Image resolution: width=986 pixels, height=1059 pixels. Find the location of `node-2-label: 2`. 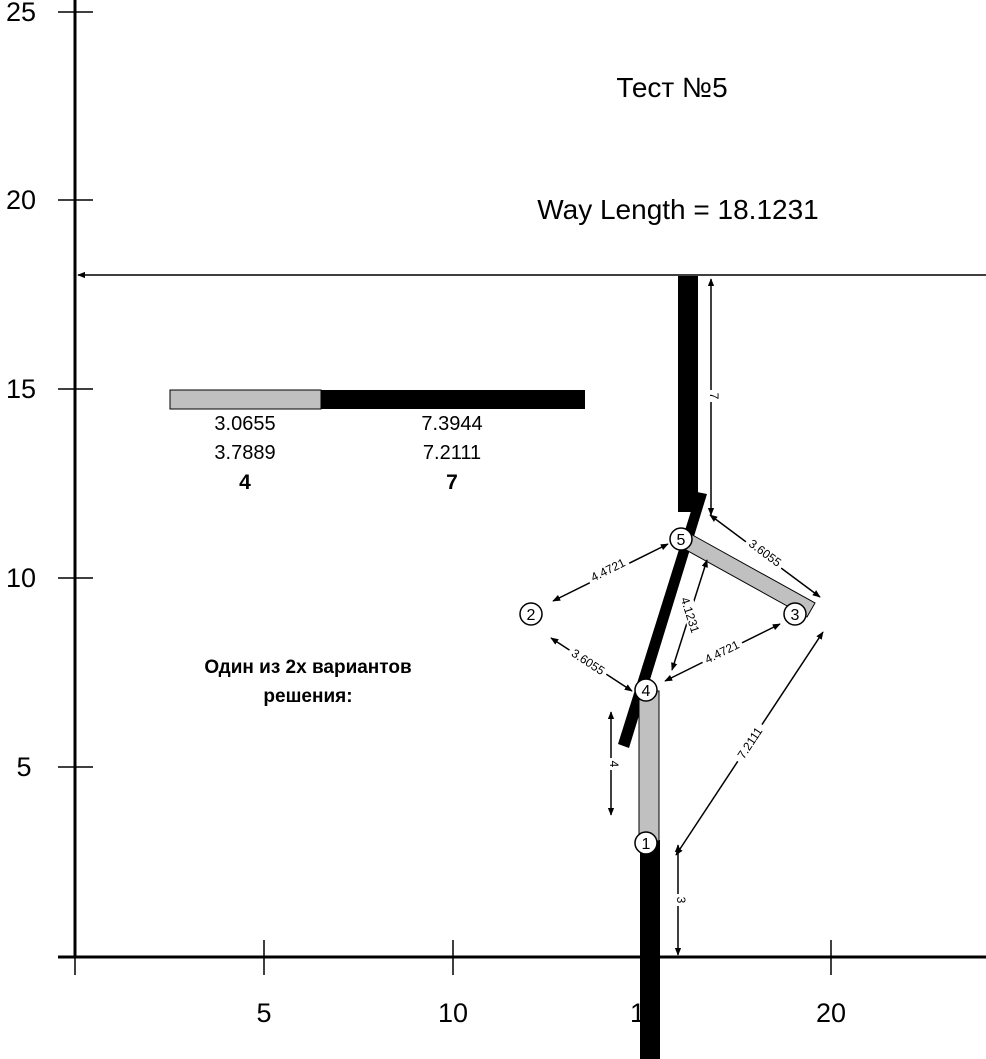

node-2-label: 2 is located at coordinates (531, 615).